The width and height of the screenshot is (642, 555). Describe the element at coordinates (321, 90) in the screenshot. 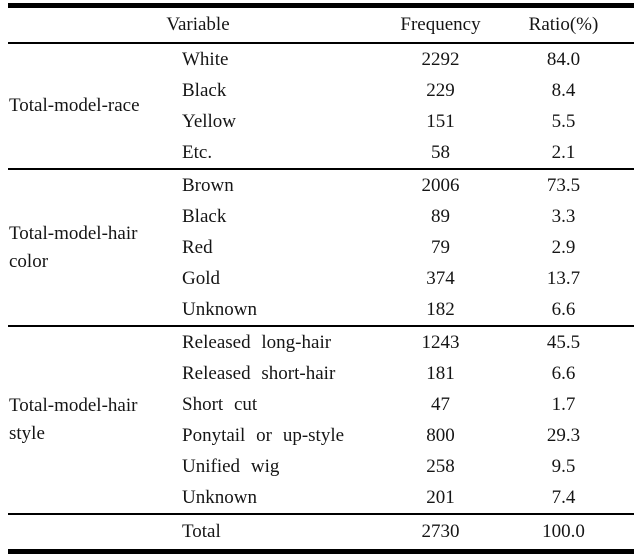

I see `table-row: Black 229 8.4` at that location.